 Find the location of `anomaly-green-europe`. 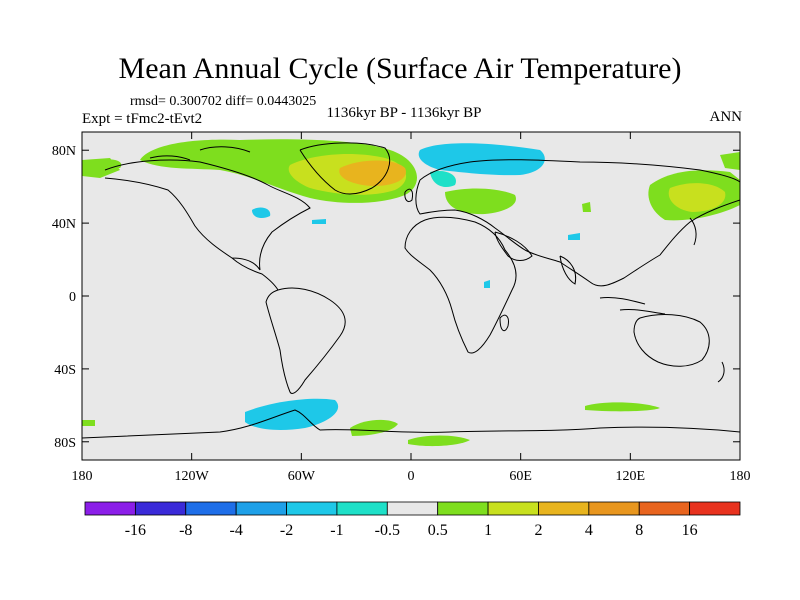

anomaly-green-europe is located at coordinates (480, 201).